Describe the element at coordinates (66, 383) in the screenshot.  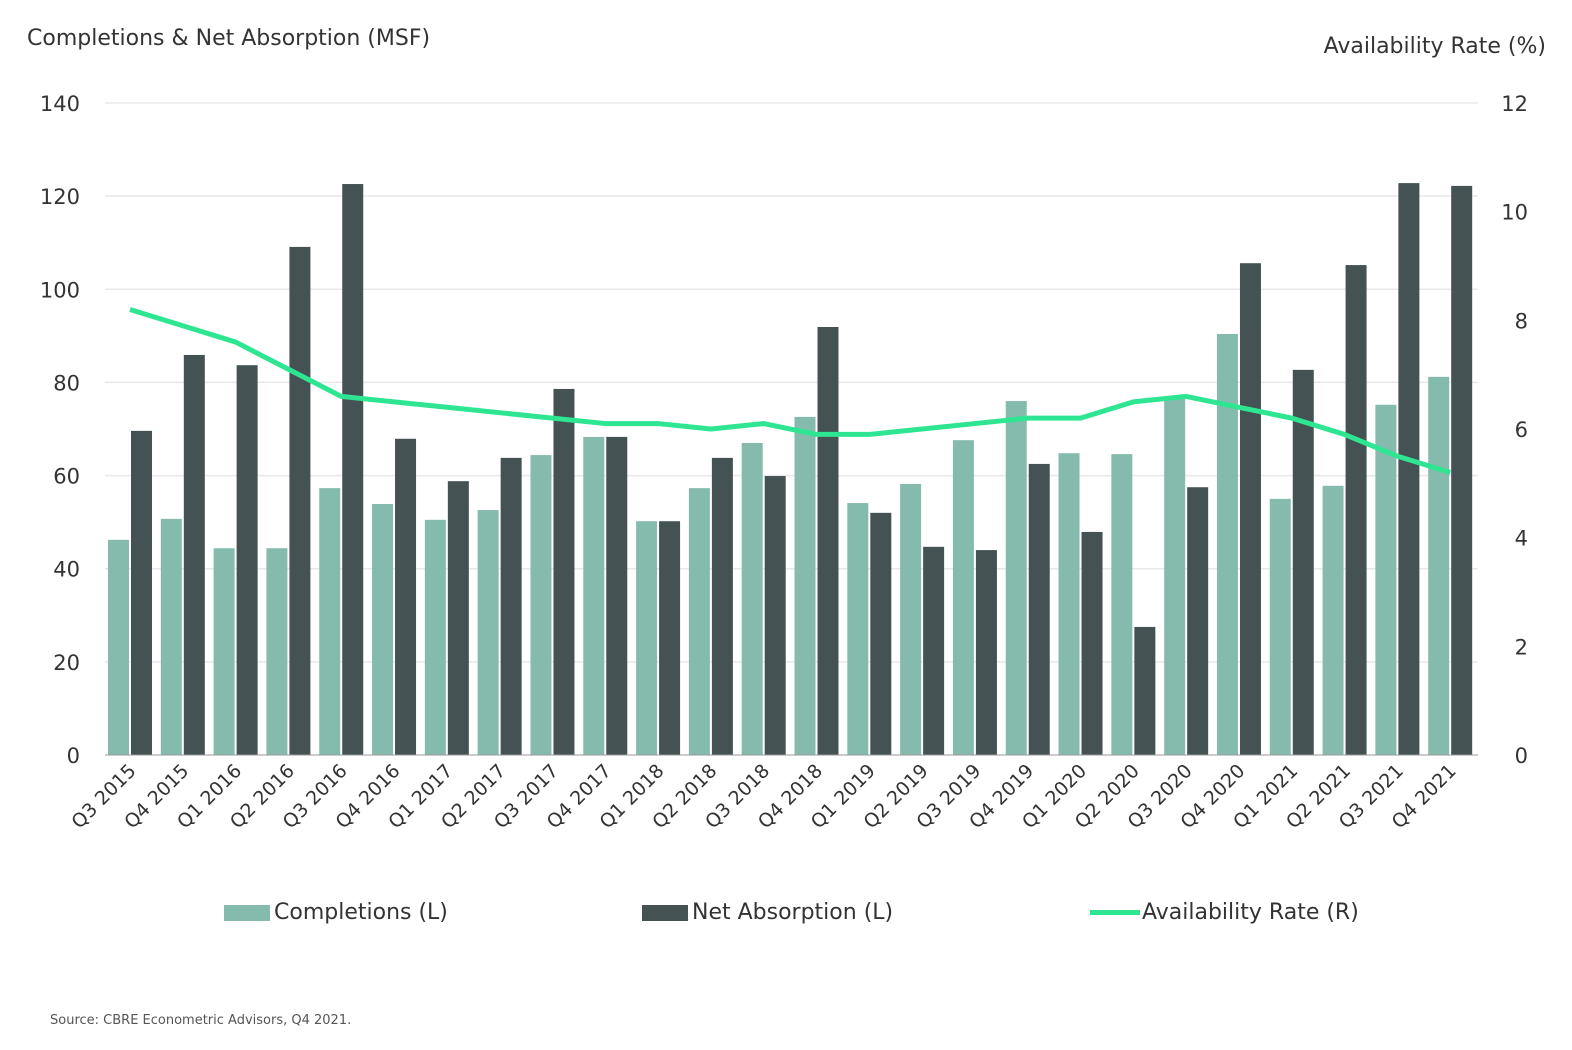
I see `left-tick-label: 80` at that location.